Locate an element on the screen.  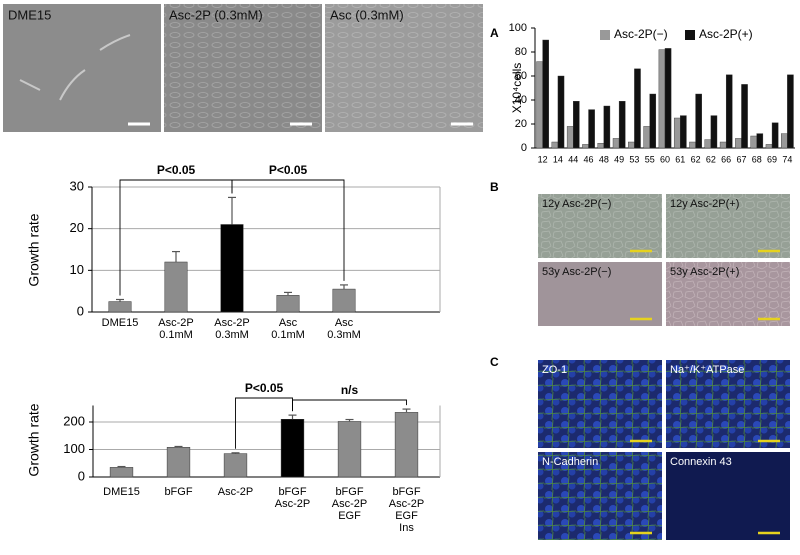
y-tick-label: 200 is located at coordinates (74, 420).